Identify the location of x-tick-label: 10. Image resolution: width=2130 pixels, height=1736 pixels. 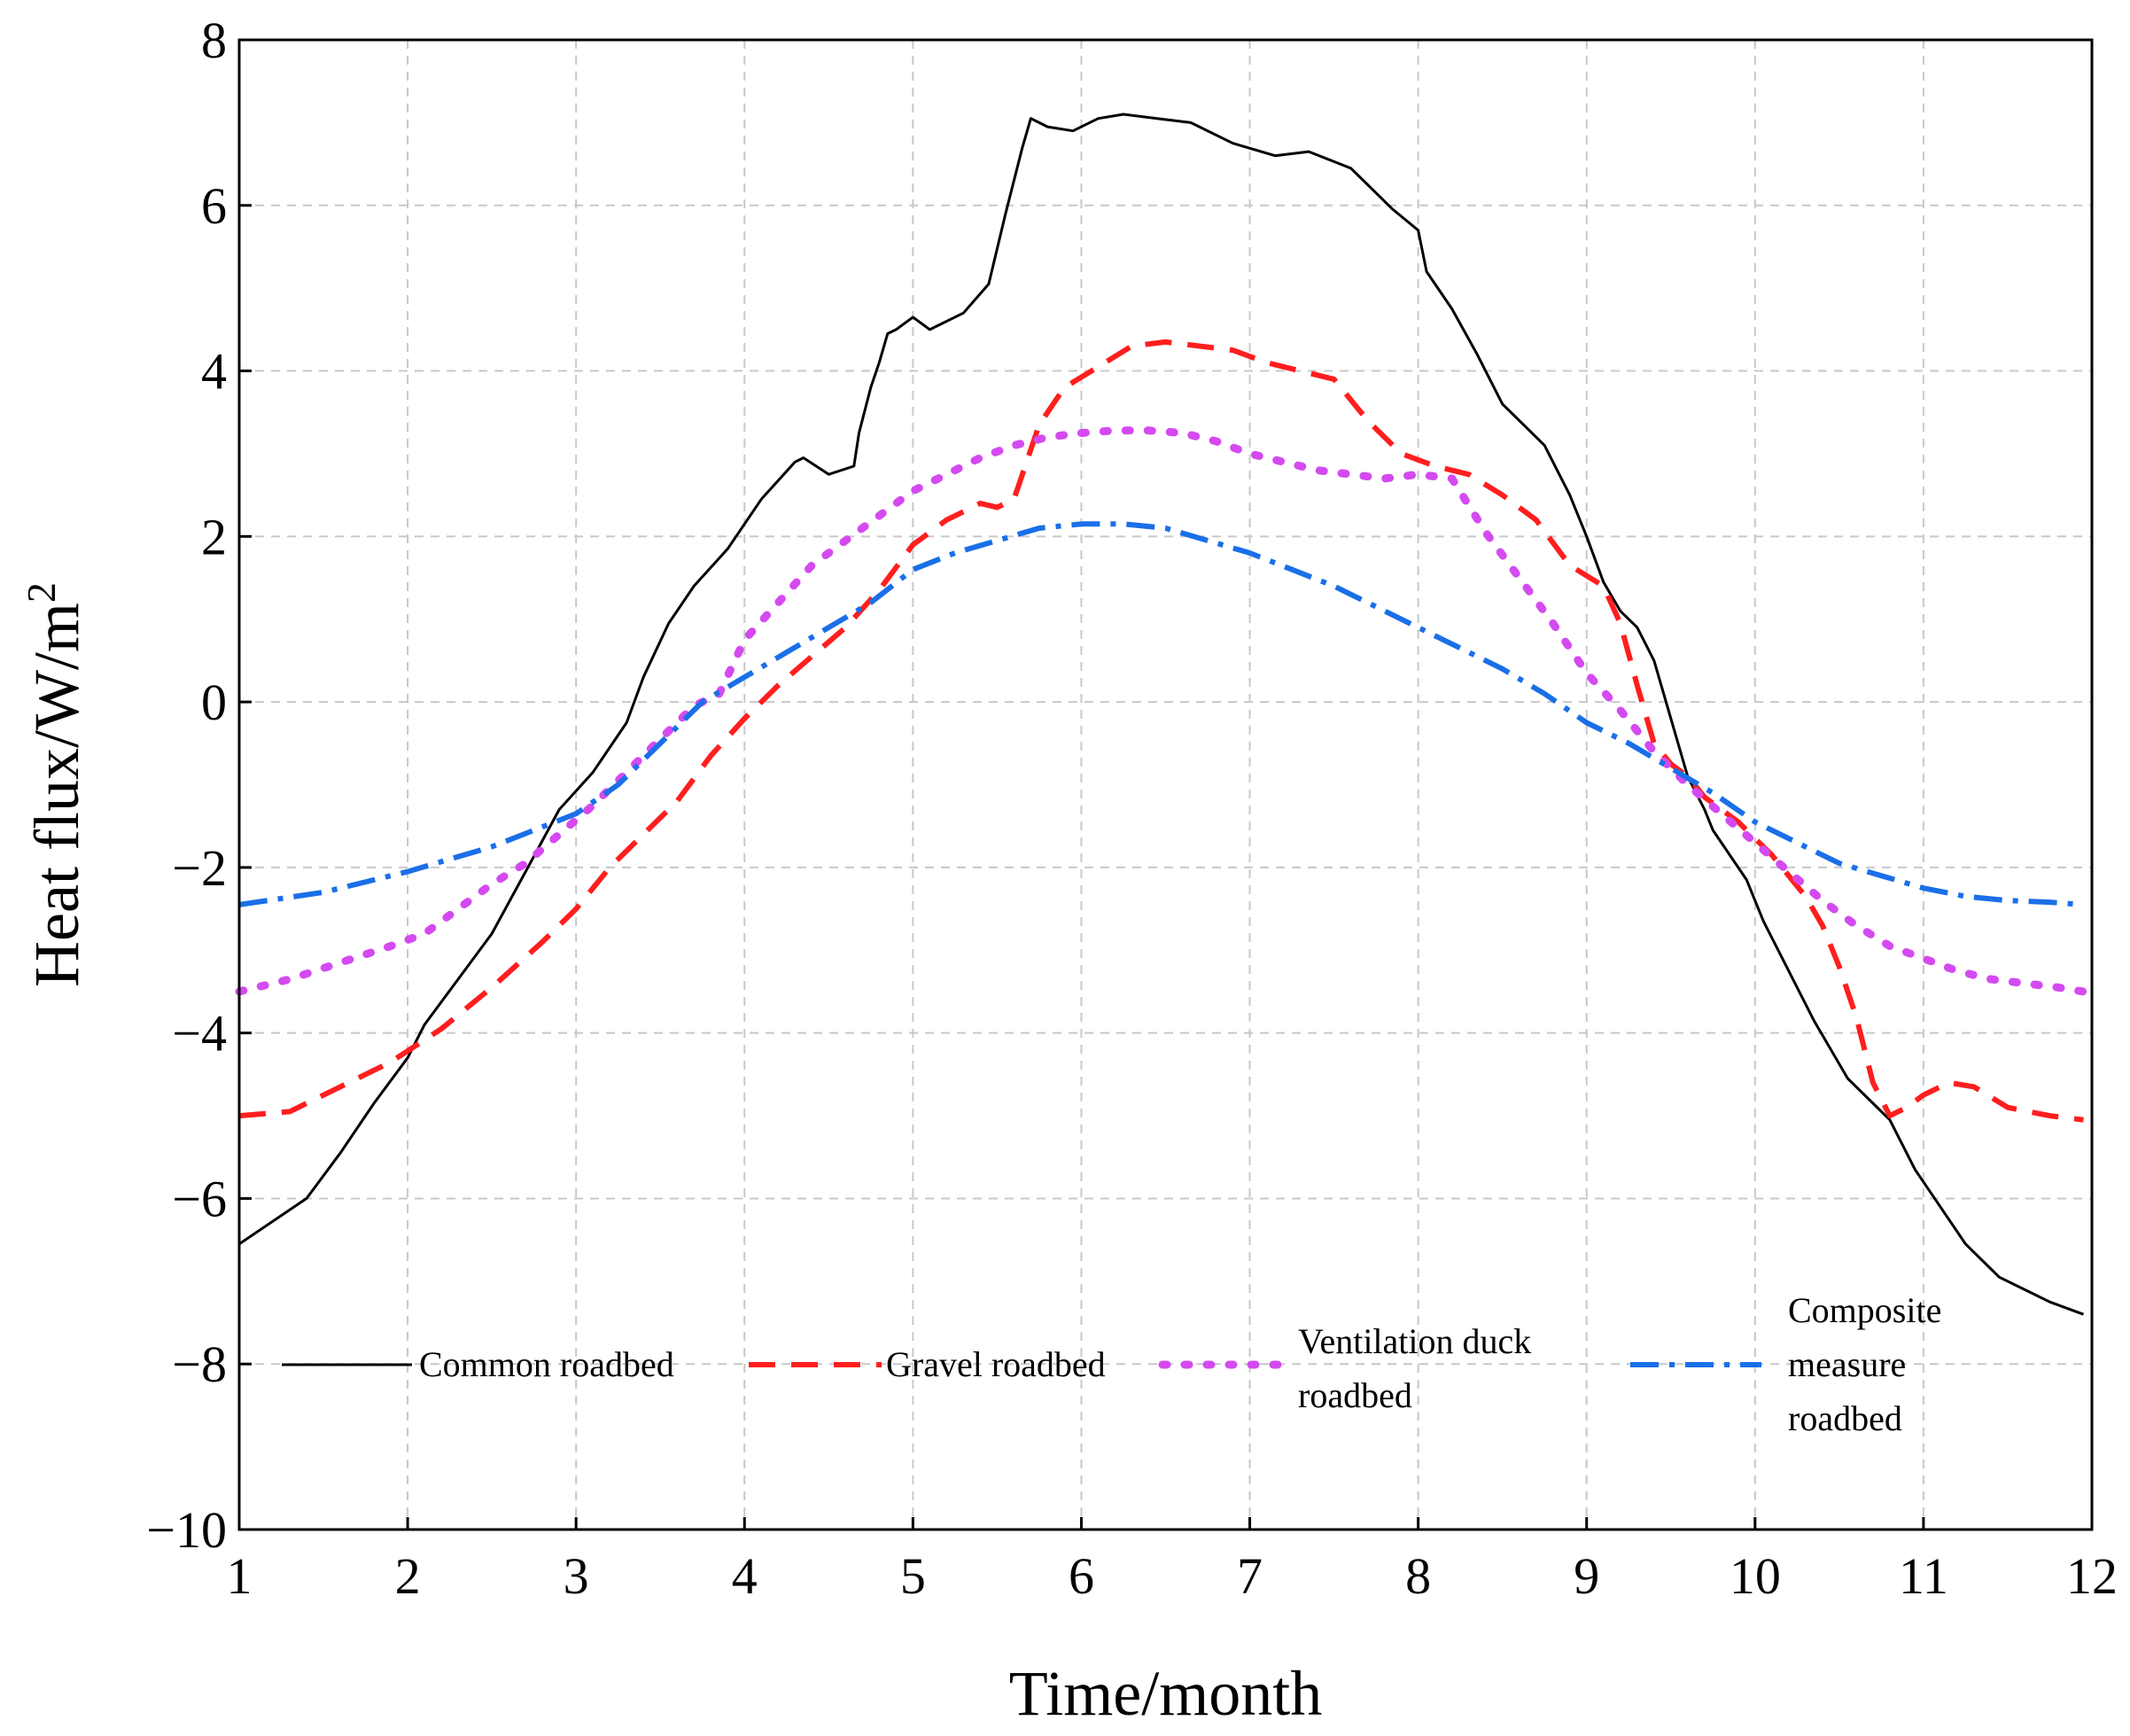
(1755, 1576).